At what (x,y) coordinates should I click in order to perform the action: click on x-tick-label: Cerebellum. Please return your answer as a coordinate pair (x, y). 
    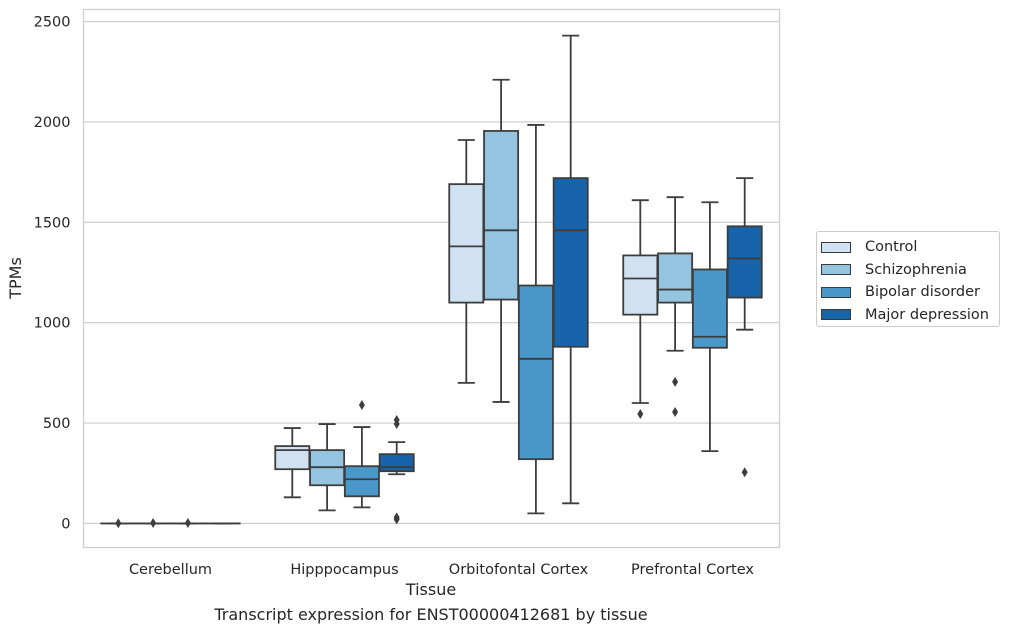
    Looking at the image, I should click on (170, 570).